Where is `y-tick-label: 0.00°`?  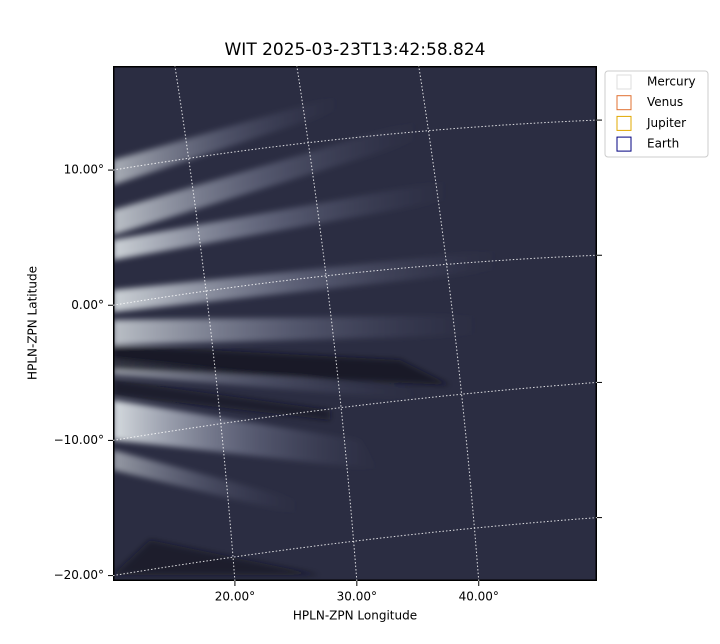
y-tick-label: 0.00° is located at coordinates (87, 305).